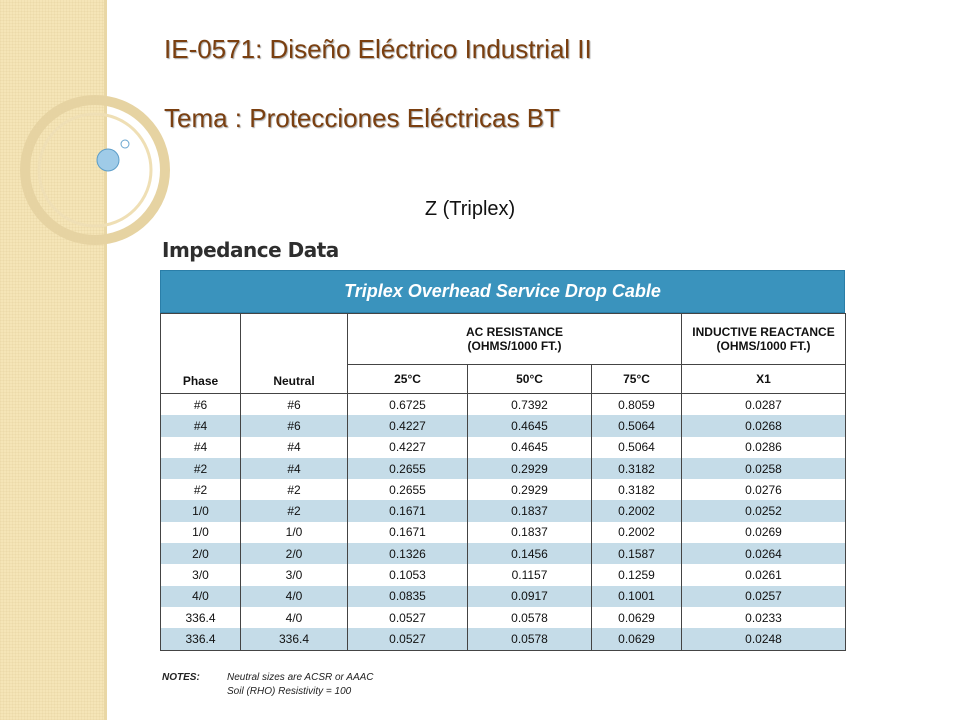 The width and height of the screenshot is (960, 720). Describe the element at coordinates (200, 353) in the screenshot. I see `col-header-phase: Phase` at that location.